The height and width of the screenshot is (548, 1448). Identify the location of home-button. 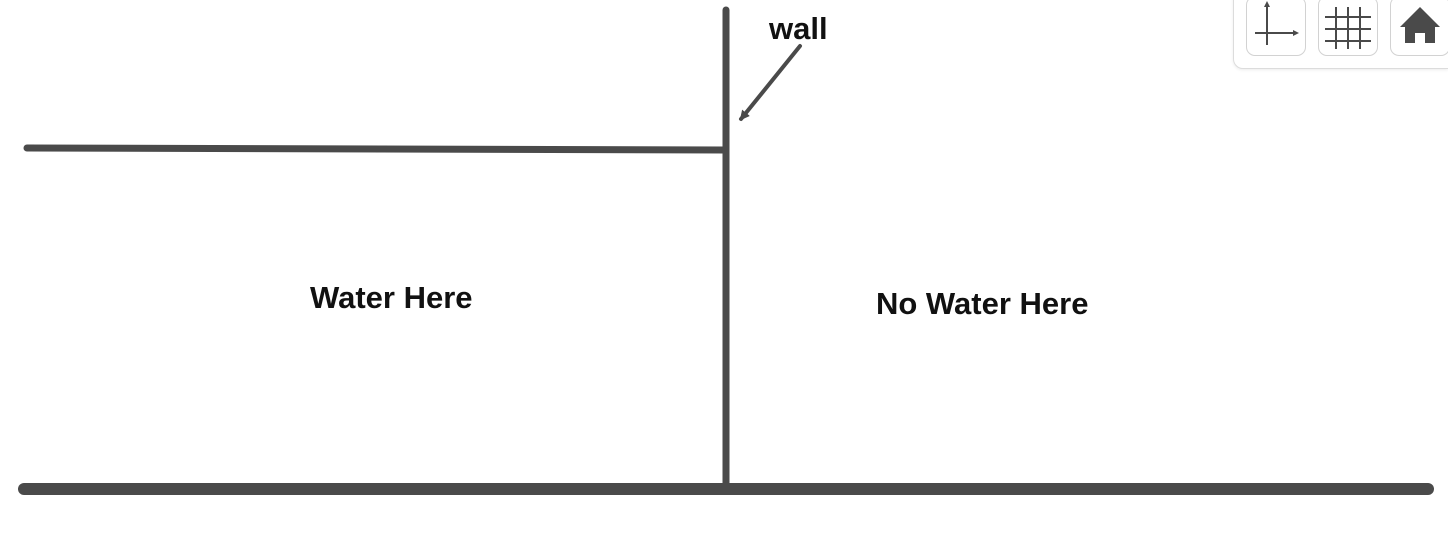
(1419, 28).